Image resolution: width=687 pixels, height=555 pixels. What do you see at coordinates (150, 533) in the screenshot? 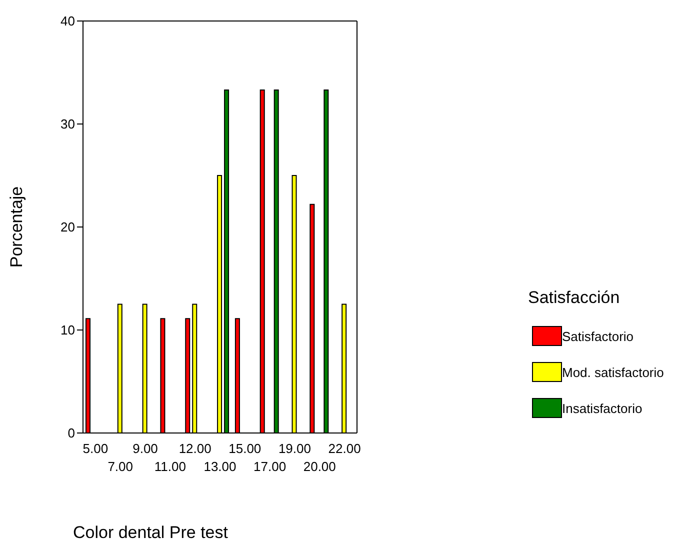
I see `x-axis-title: Color dental Pre test` at bounding box center [150, 533].